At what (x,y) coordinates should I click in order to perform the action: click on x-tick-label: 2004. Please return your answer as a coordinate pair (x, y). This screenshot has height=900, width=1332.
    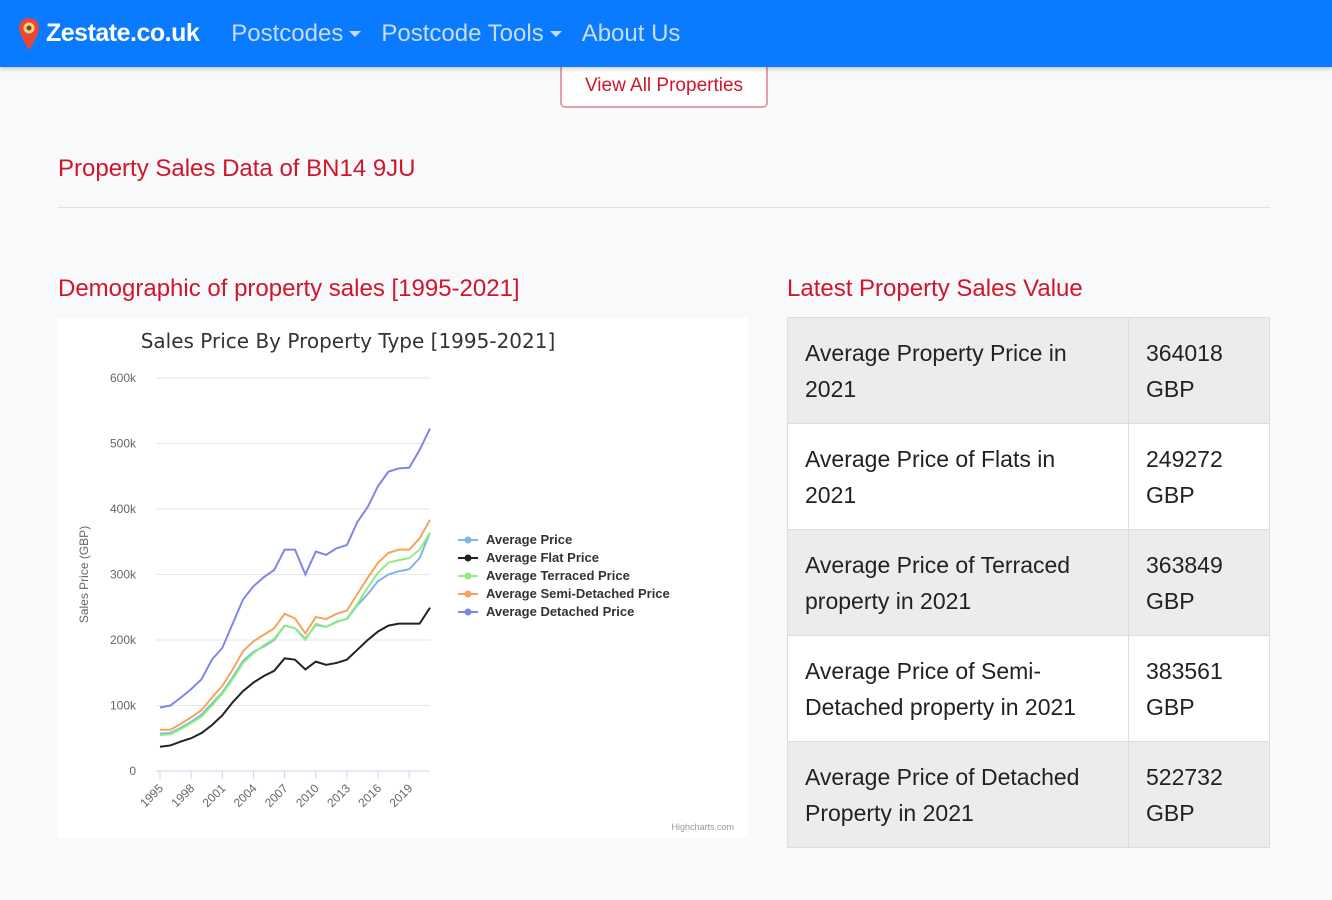
    Looking at the image, I should click on (245, 795).